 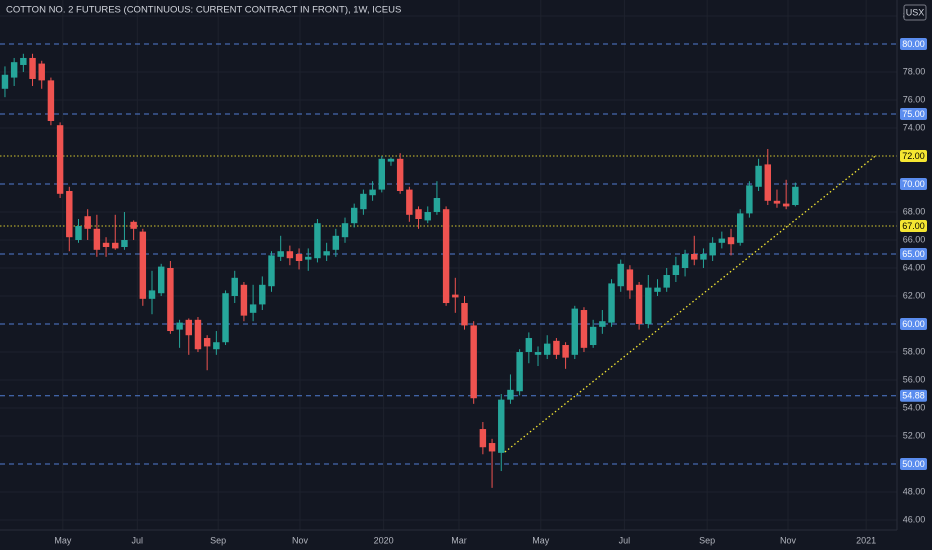 What do you see at coordinates (914, 407) in the screenshot?
I see `y-tick-label: 54.00` at bounding box center [914, 407].